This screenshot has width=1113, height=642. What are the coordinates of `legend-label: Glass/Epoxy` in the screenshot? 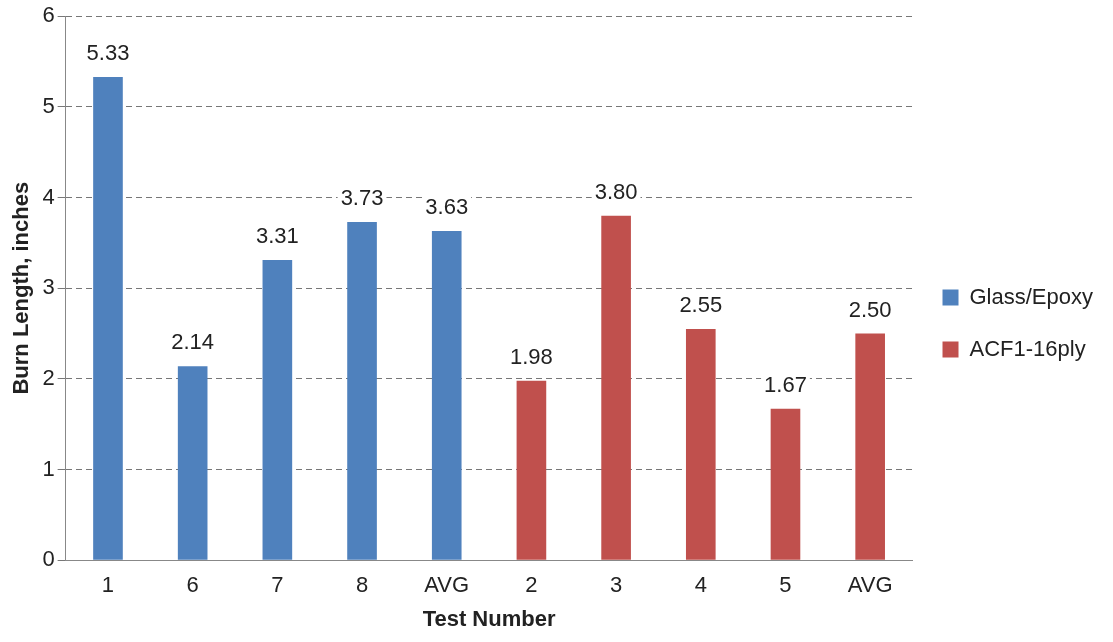 It's located at (1031, 296).